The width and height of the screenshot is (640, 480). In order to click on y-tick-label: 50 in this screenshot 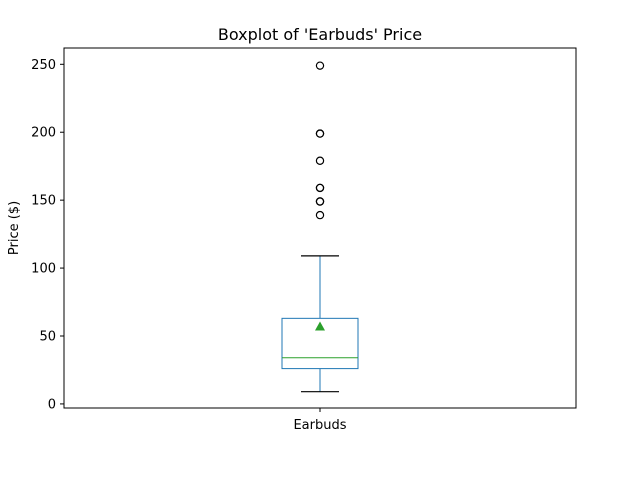, I will do `click(47, 337)`.